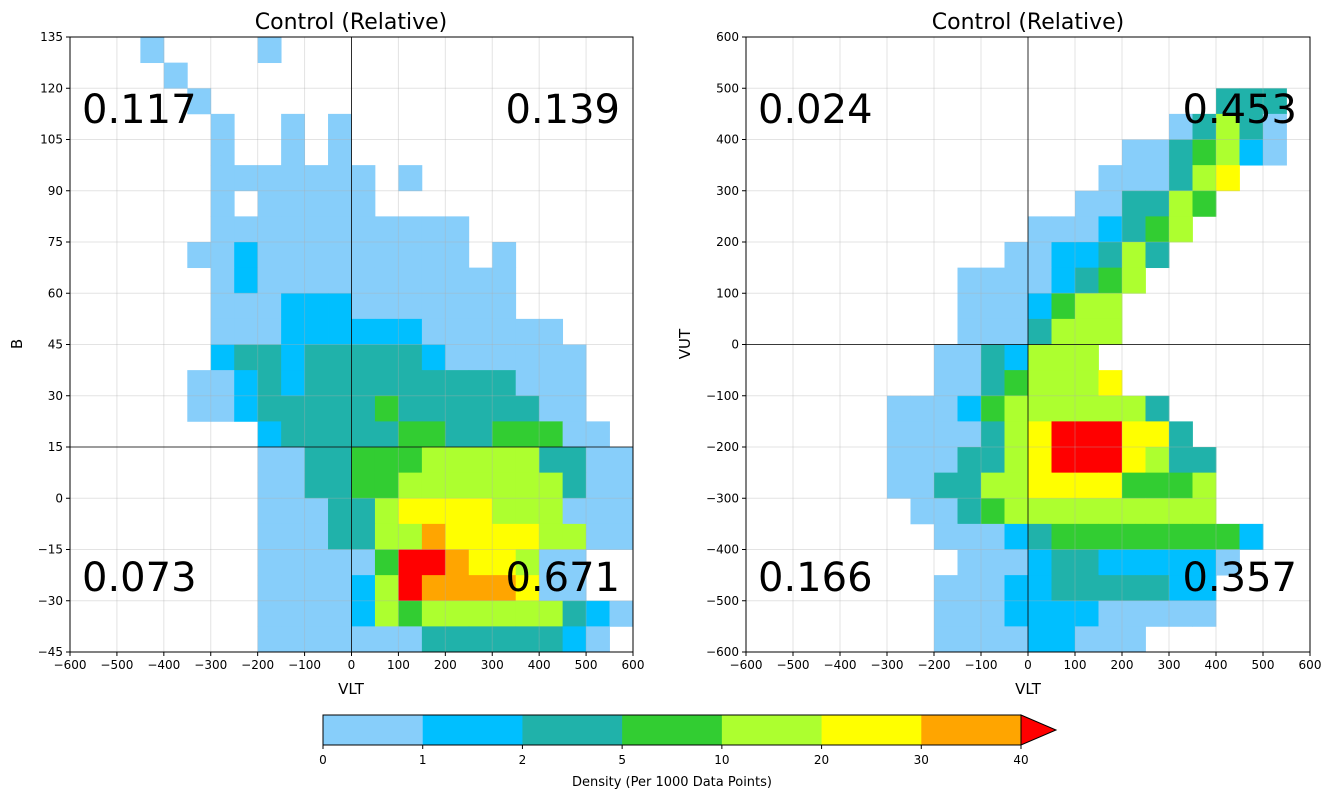  What do you see at coordinates (1020, 760) in the screenshot?
I see `colorbar-tick-label: 40` at bounding box center [1020, 760].